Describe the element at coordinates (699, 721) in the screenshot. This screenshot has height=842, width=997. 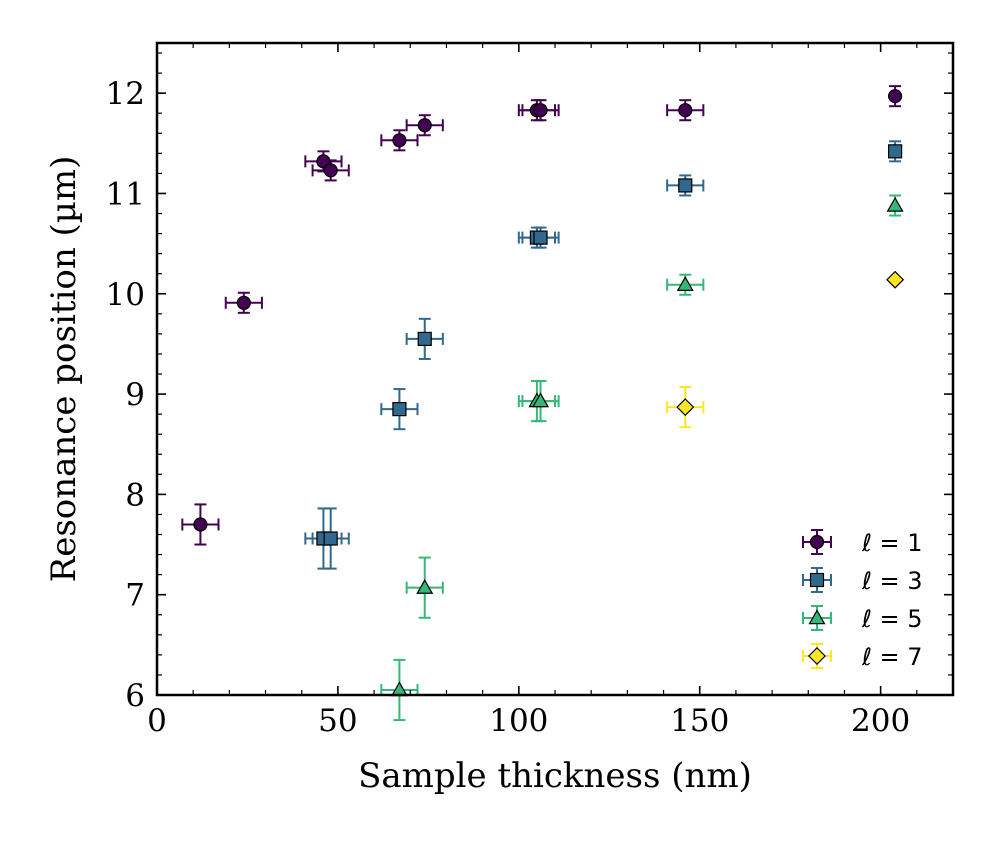
I see `x-tick-label: 150` at that location.